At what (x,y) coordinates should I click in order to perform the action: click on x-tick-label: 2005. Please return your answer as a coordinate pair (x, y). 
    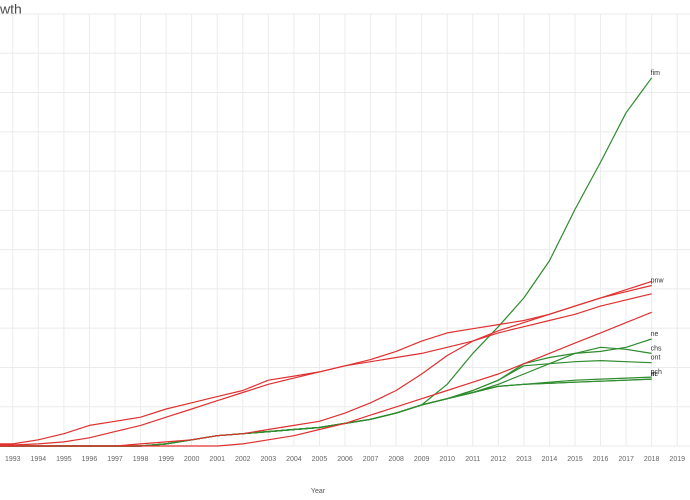
    Looking at the image, I should click on (320, 459).